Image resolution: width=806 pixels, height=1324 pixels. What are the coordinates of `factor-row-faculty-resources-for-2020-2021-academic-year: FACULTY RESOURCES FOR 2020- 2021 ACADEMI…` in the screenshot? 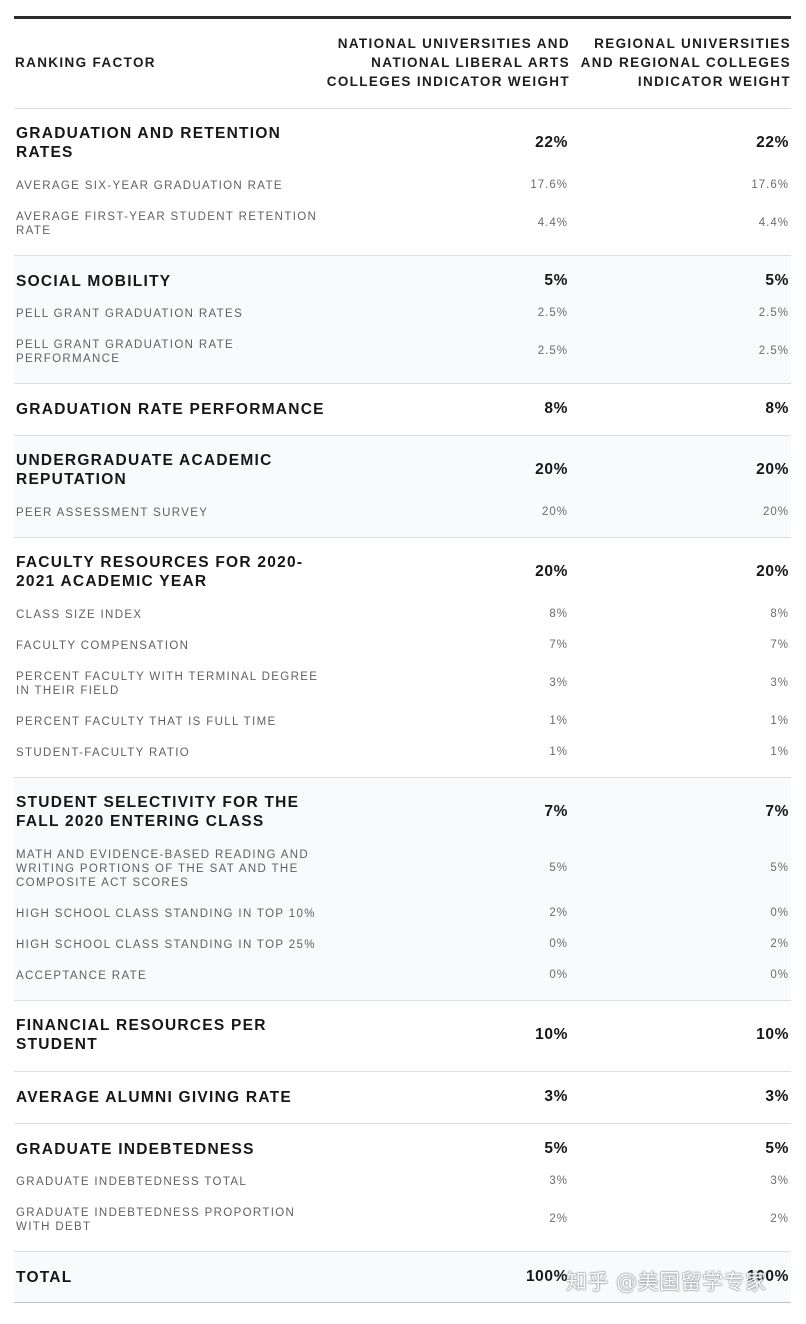 It's located at (402, 572).